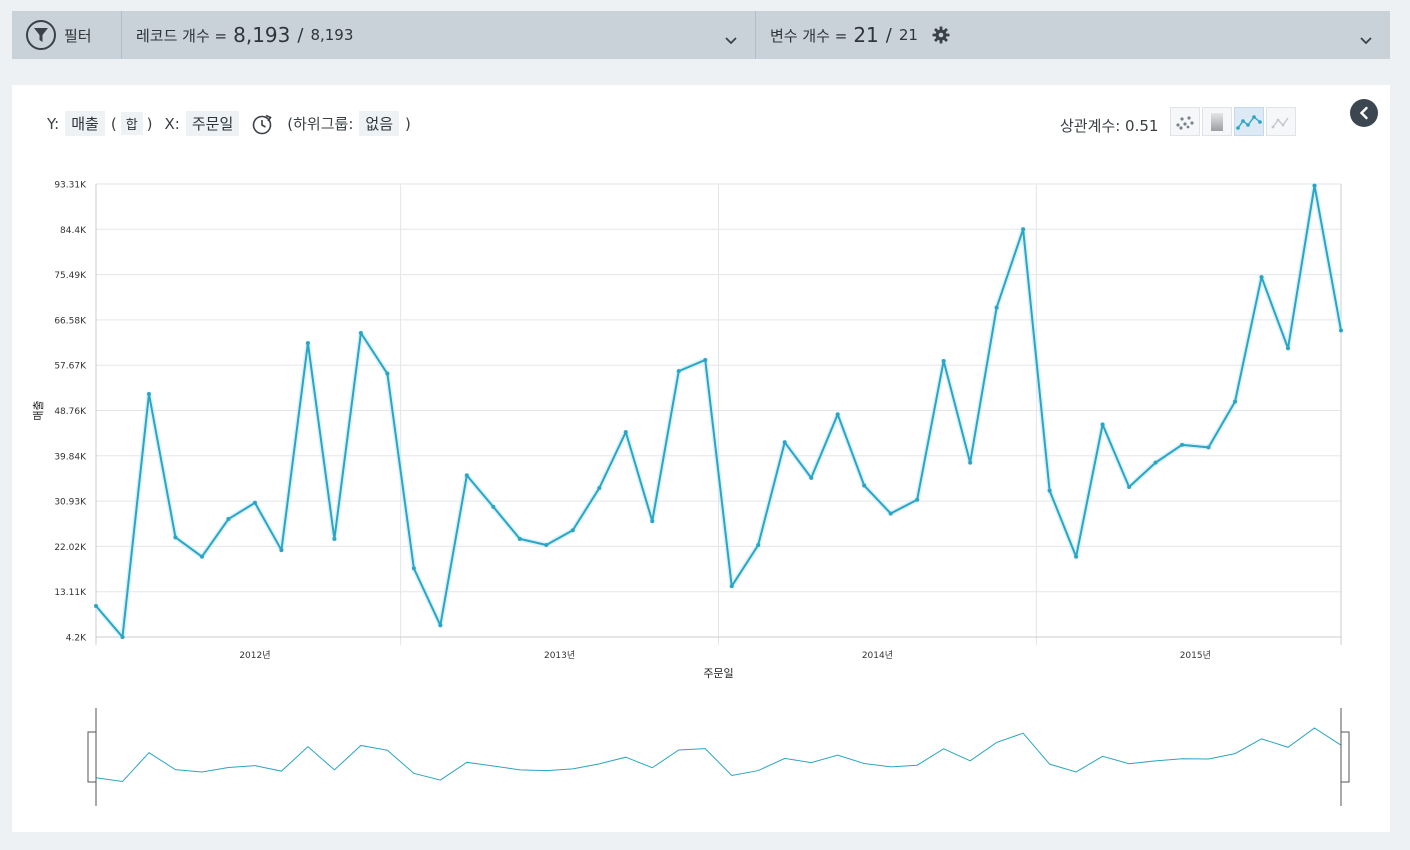  What do you see at coordinates (70, 457) in the screenshot?
I see `y-tick-label: 39.84K` at bounding box center [70, 457].